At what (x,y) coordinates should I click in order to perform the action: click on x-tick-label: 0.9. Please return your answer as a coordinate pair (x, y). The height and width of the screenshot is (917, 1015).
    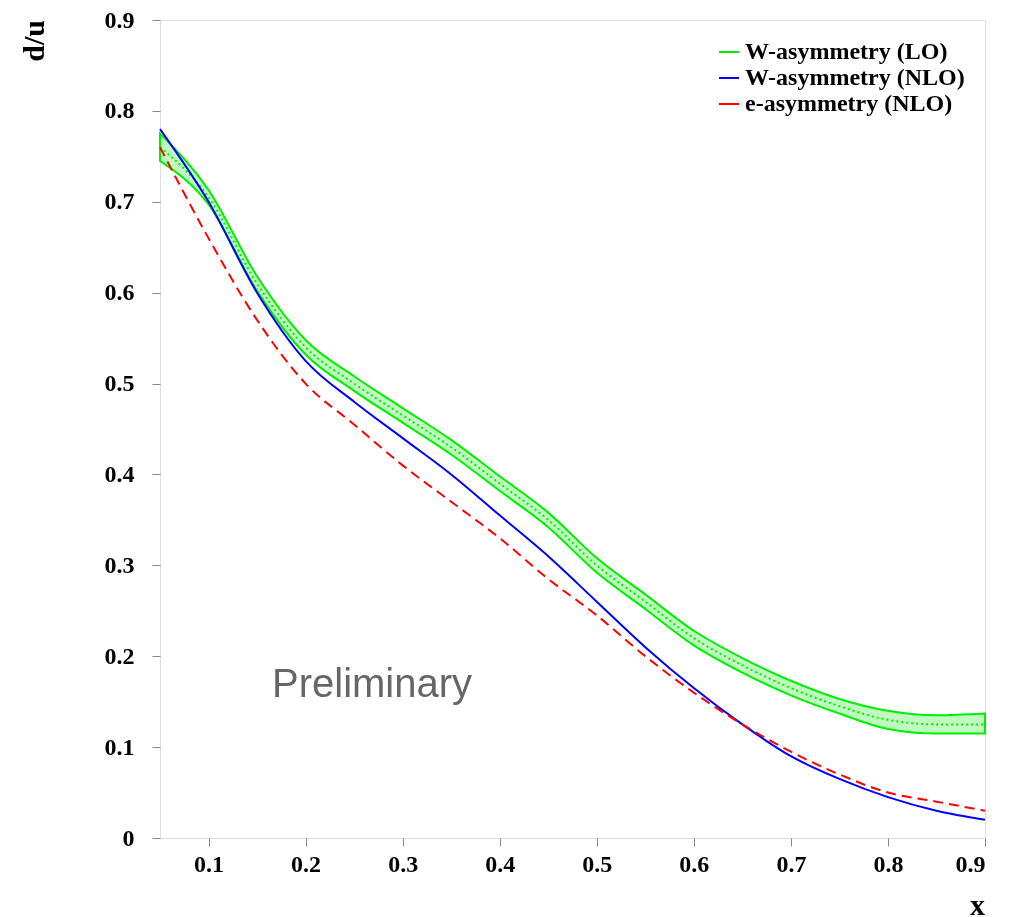
    Looking at the image, I should click on (970, 863).